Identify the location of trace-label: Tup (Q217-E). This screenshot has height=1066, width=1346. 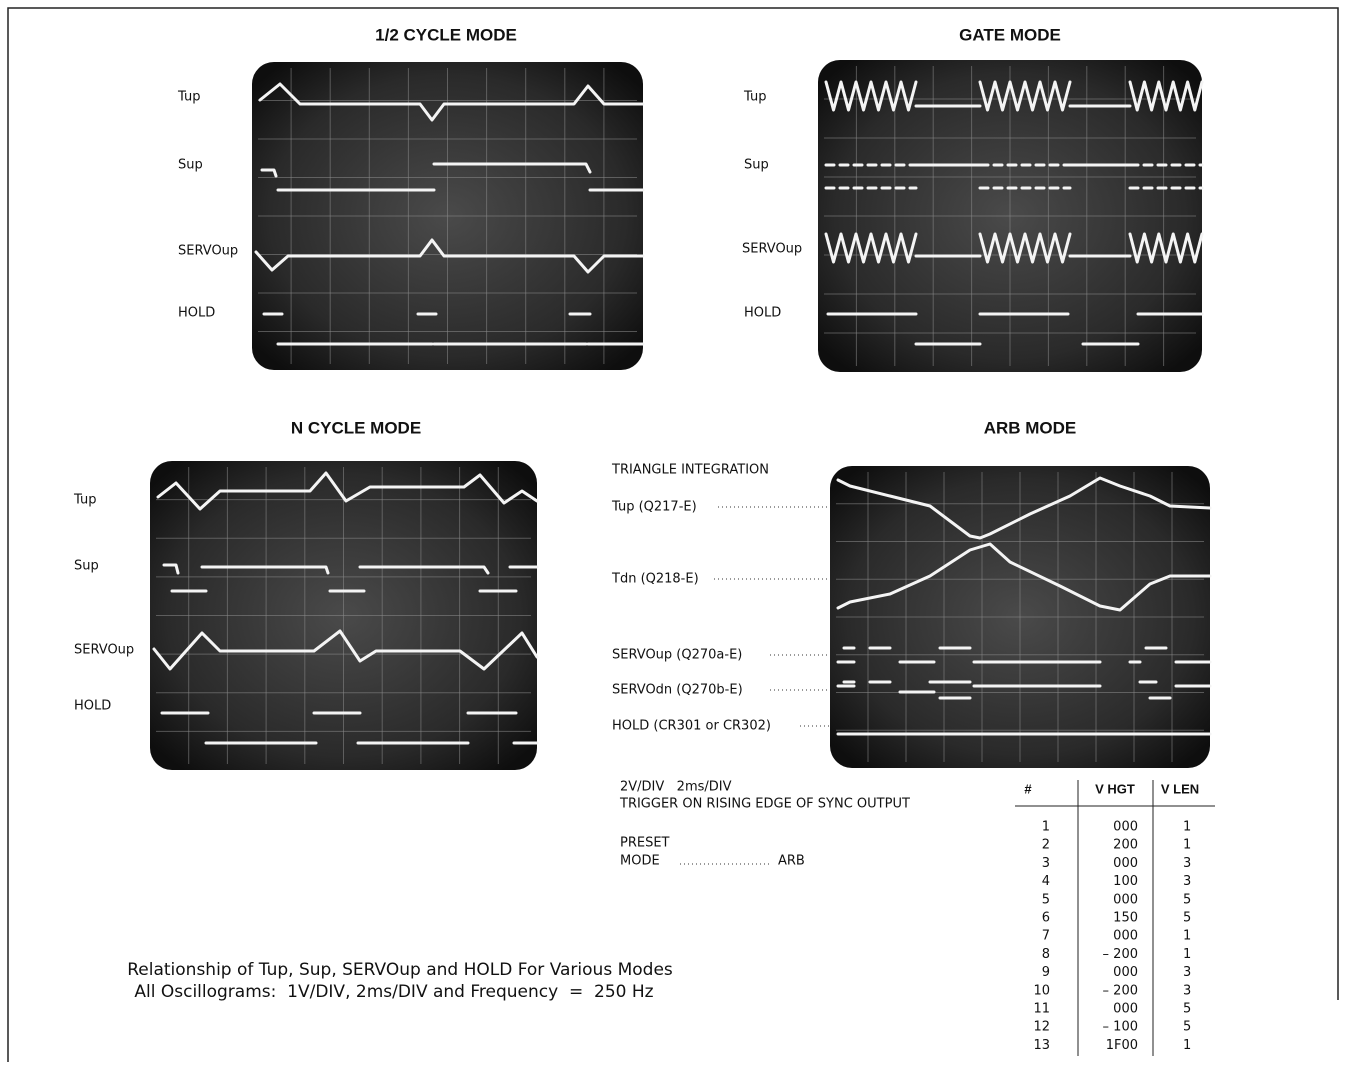
(654, 507).